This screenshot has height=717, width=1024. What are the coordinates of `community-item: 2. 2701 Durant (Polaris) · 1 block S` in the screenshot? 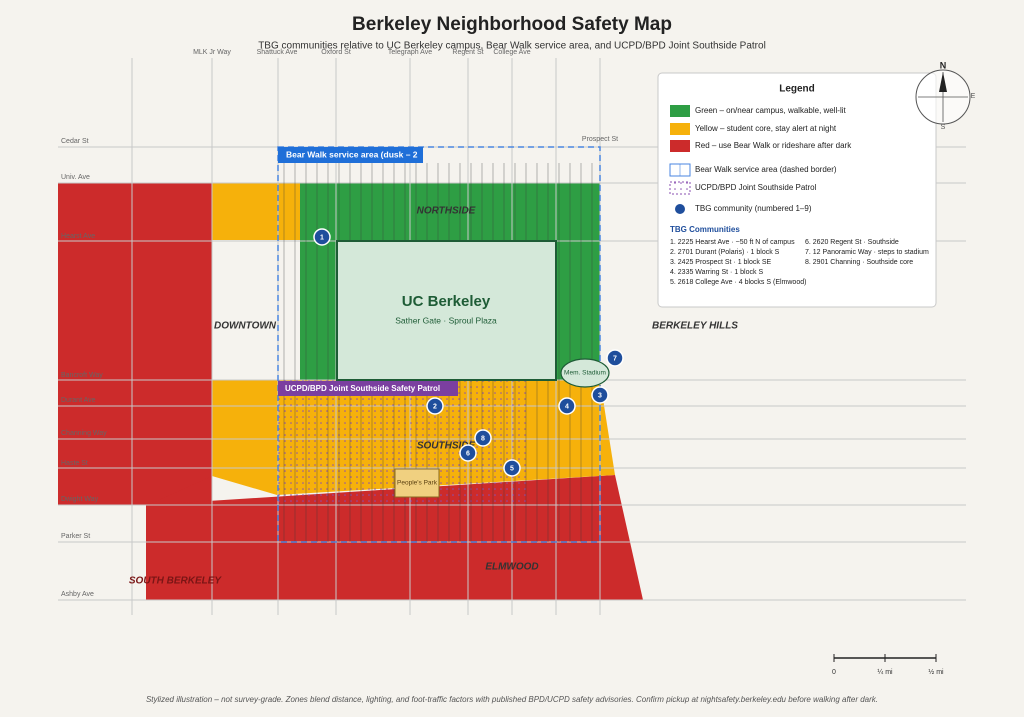 It's located at (725, 252).